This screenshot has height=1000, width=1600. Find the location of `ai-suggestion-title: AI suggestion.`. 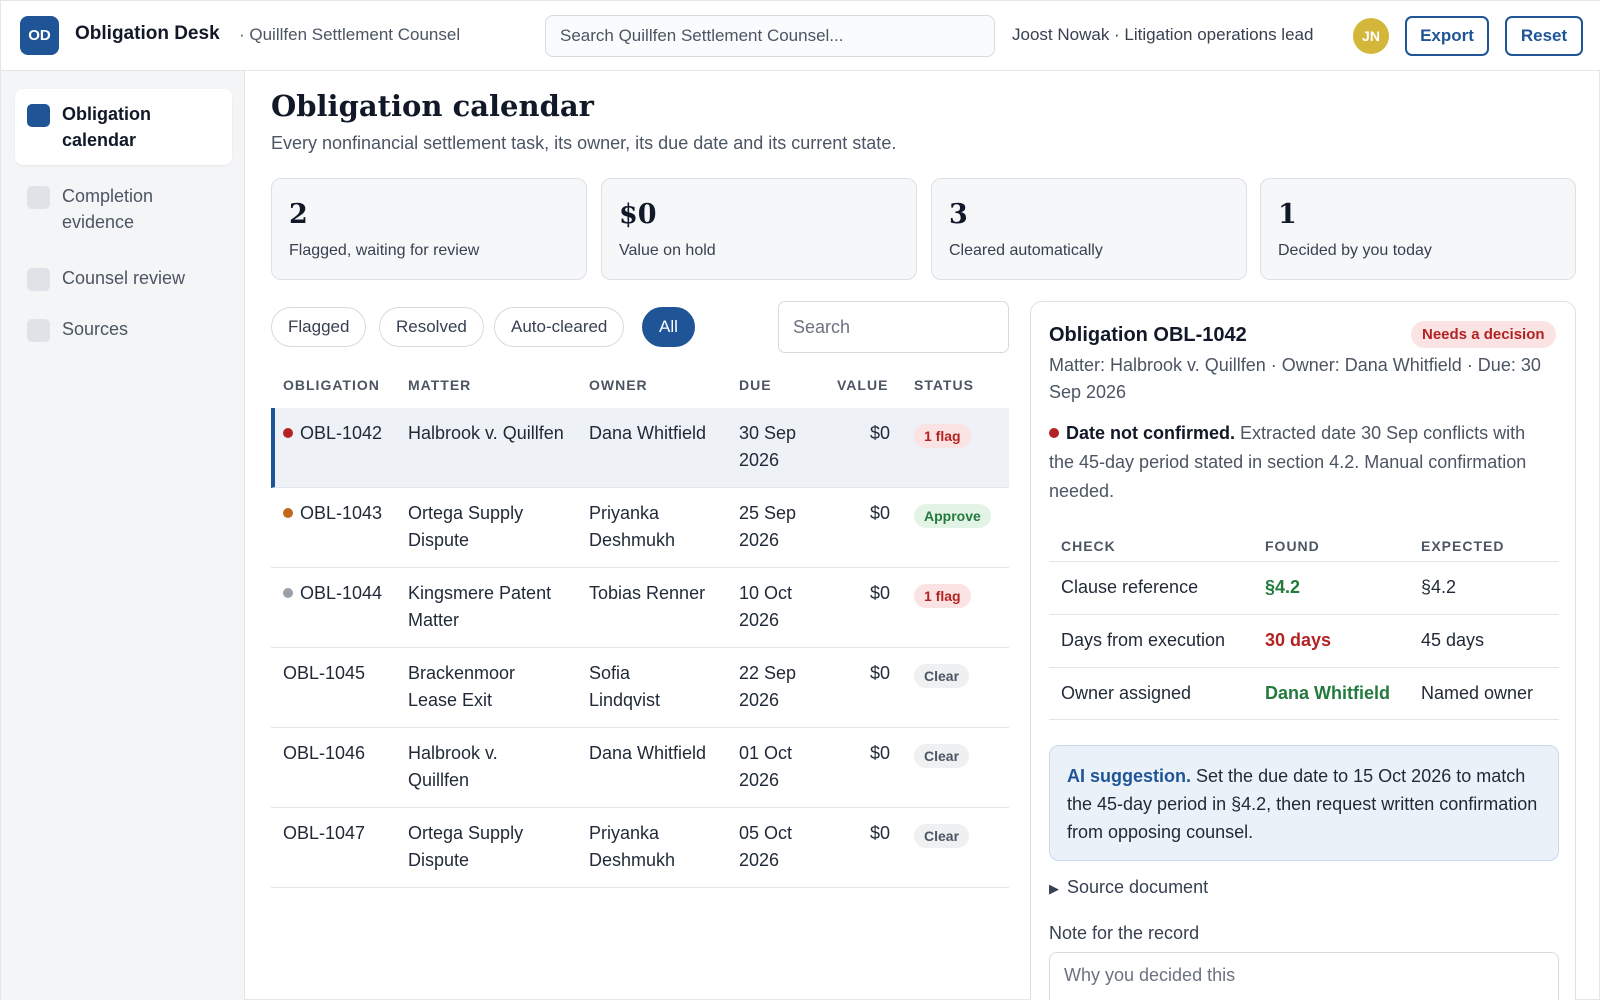

ai-suggestion-title: AI suggestion. is located at coordinates (1129, 776).